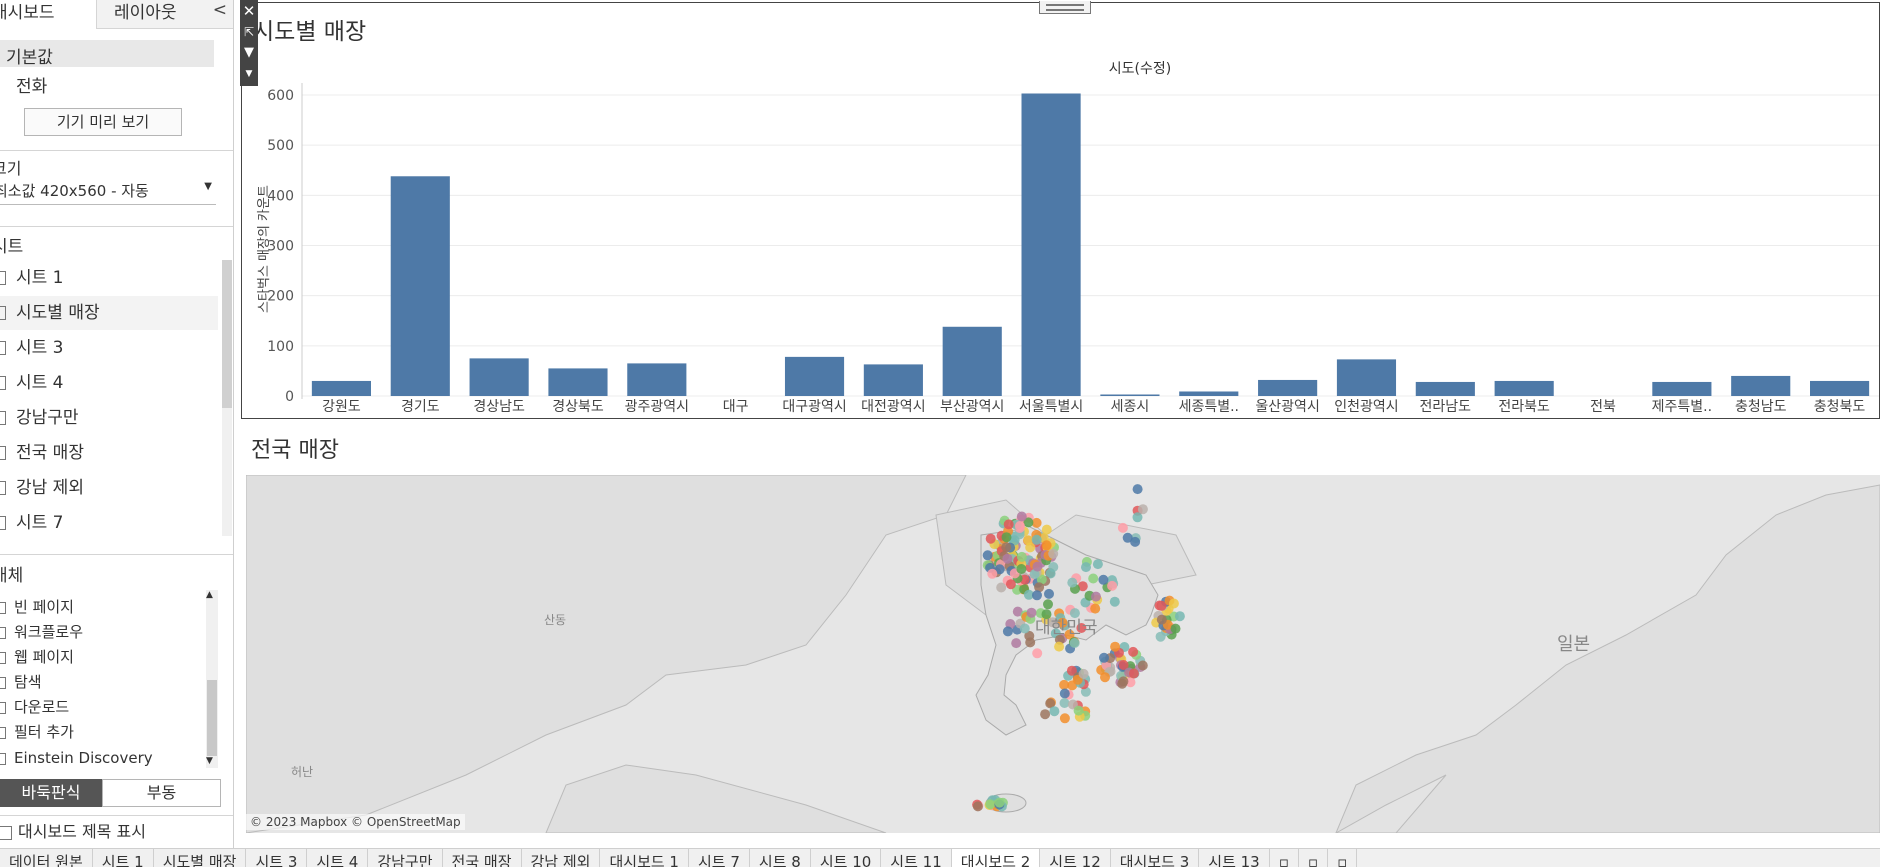  I want to click on collapse-sidebar-icon: <, so click(219, 10).